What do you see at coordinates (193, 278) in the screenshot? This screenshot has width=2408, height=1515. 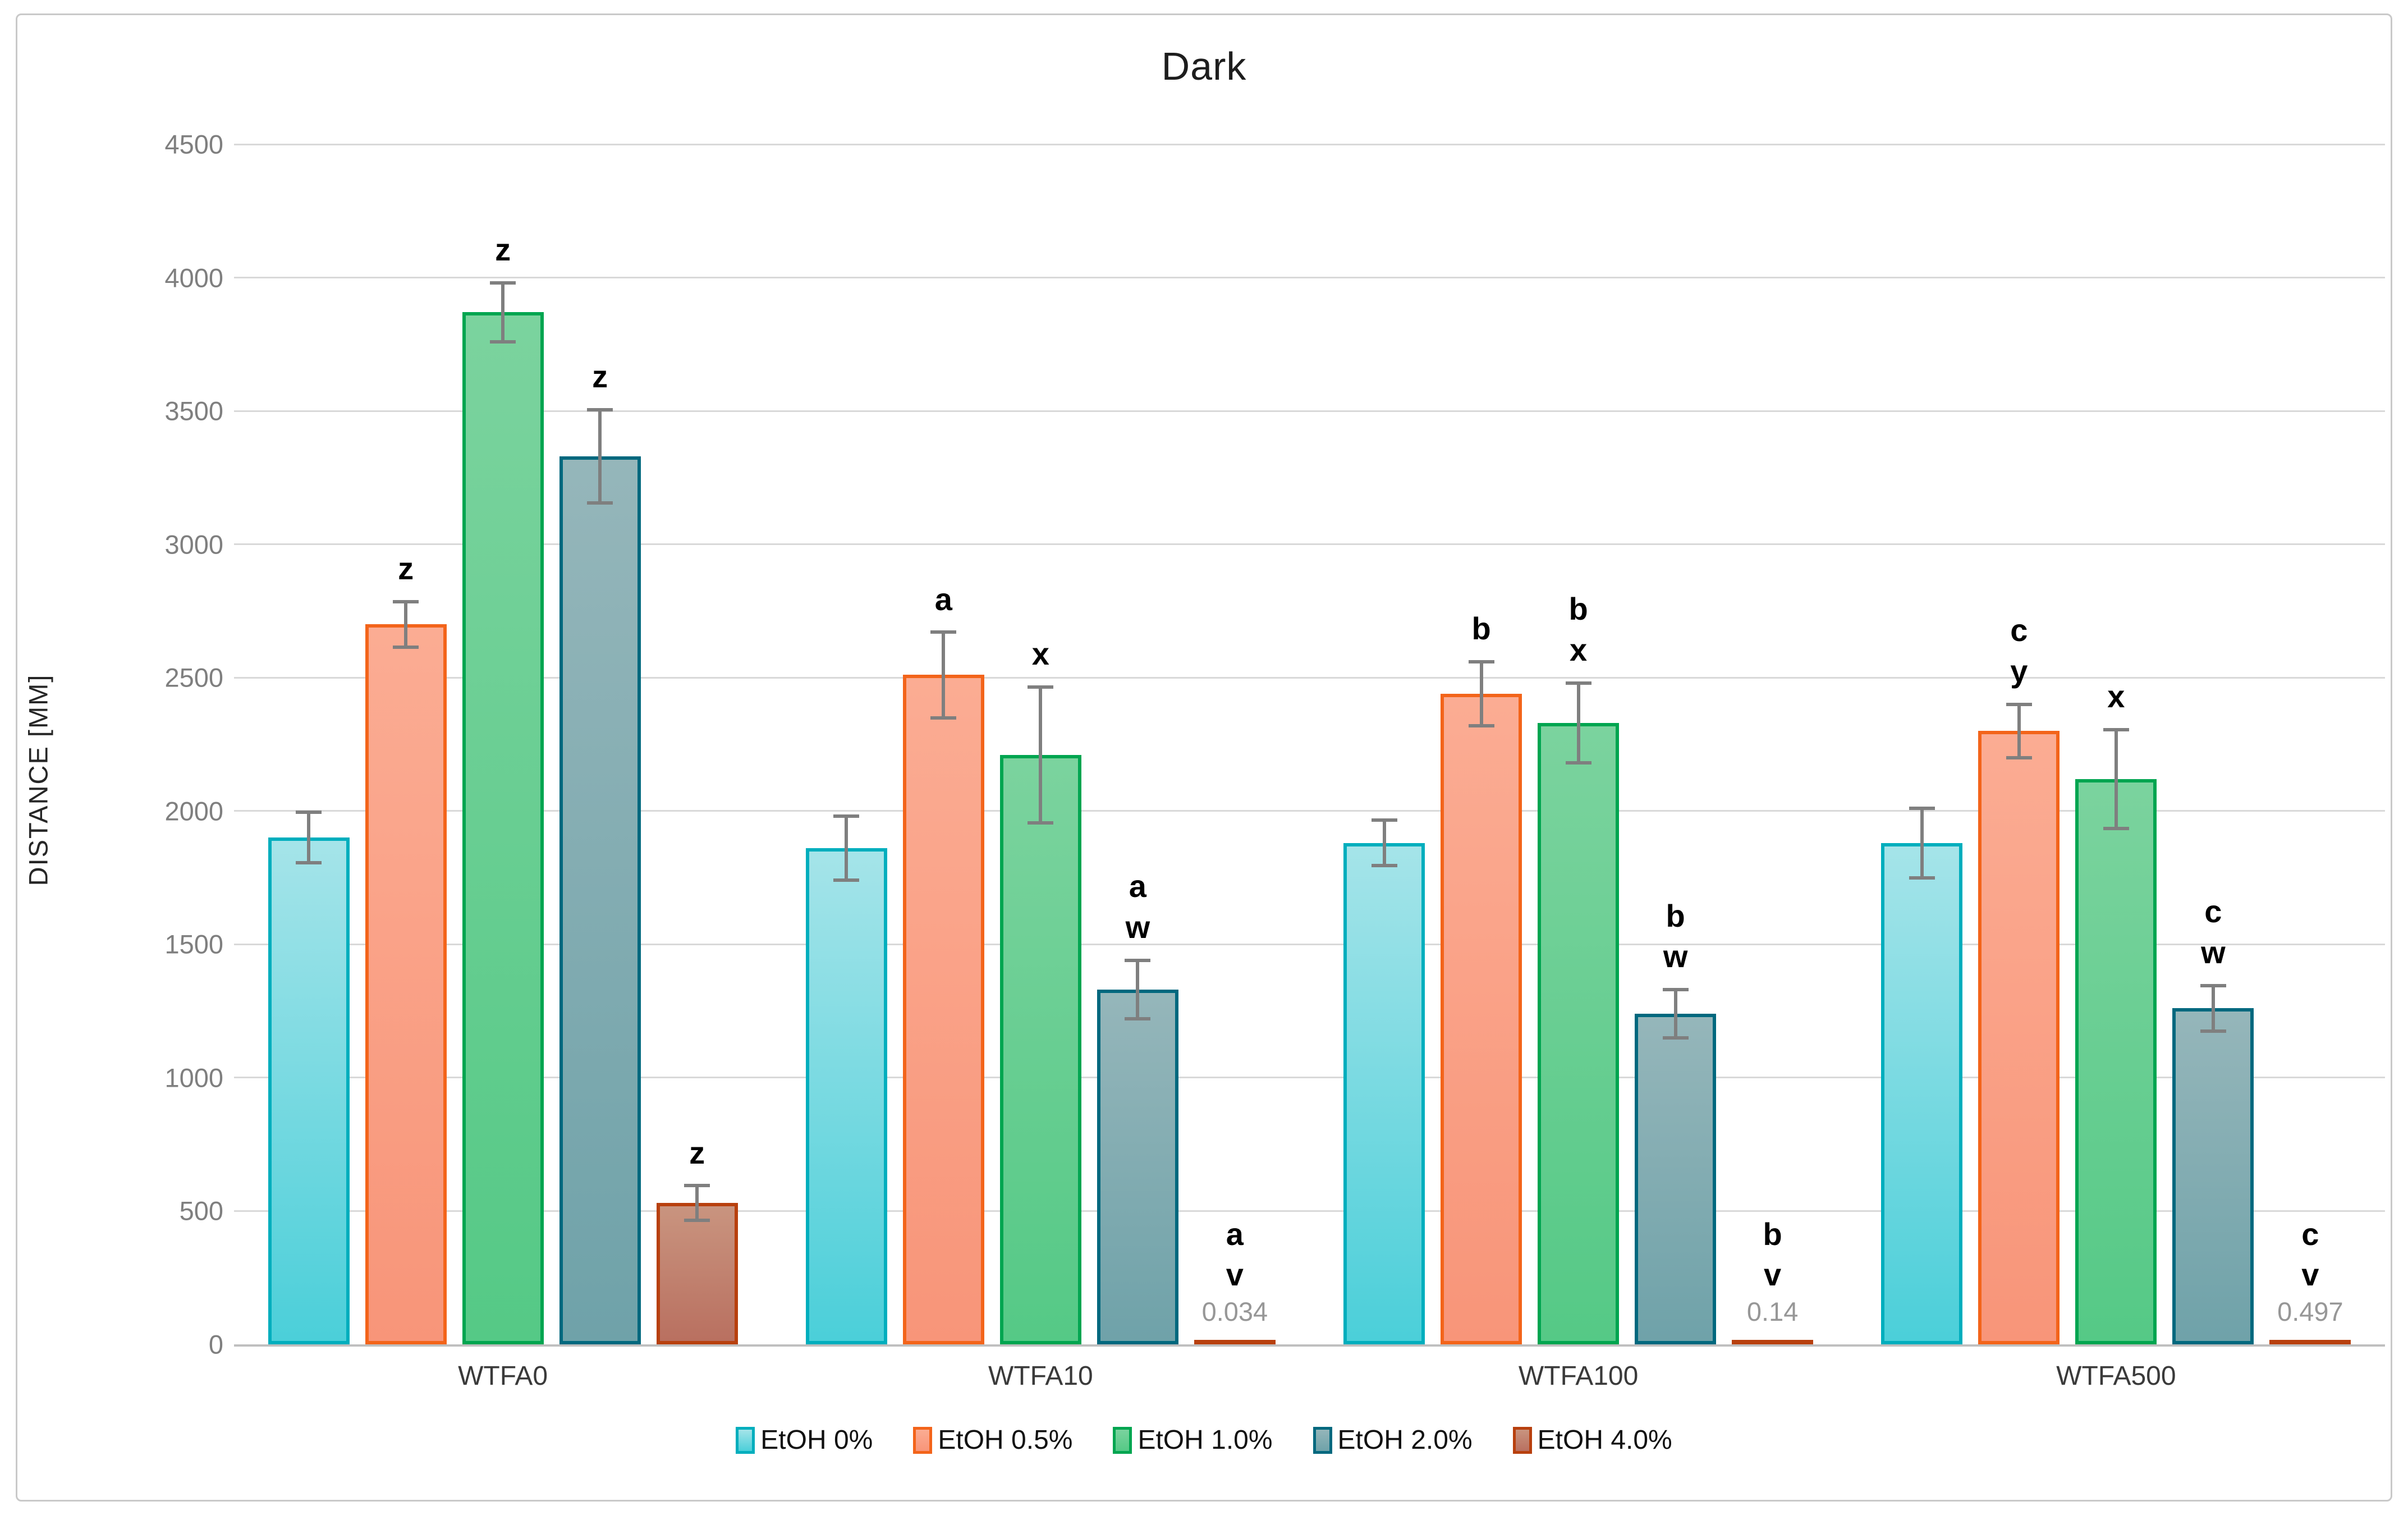 I see `y-tick-label: 4000` at bounding box center [193, 278].